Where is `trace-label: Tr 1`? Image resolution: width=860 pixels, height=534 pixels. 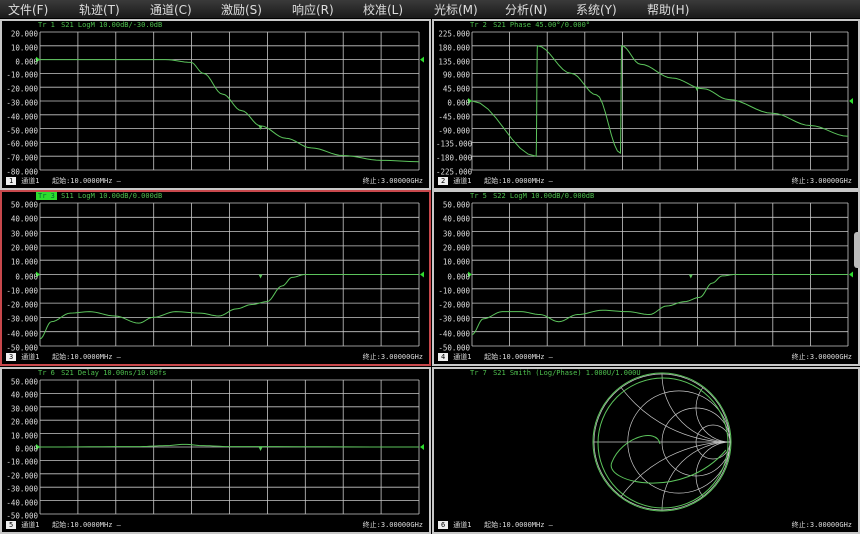 trace-label: Tr 1 is located at coordinates (46, 25).